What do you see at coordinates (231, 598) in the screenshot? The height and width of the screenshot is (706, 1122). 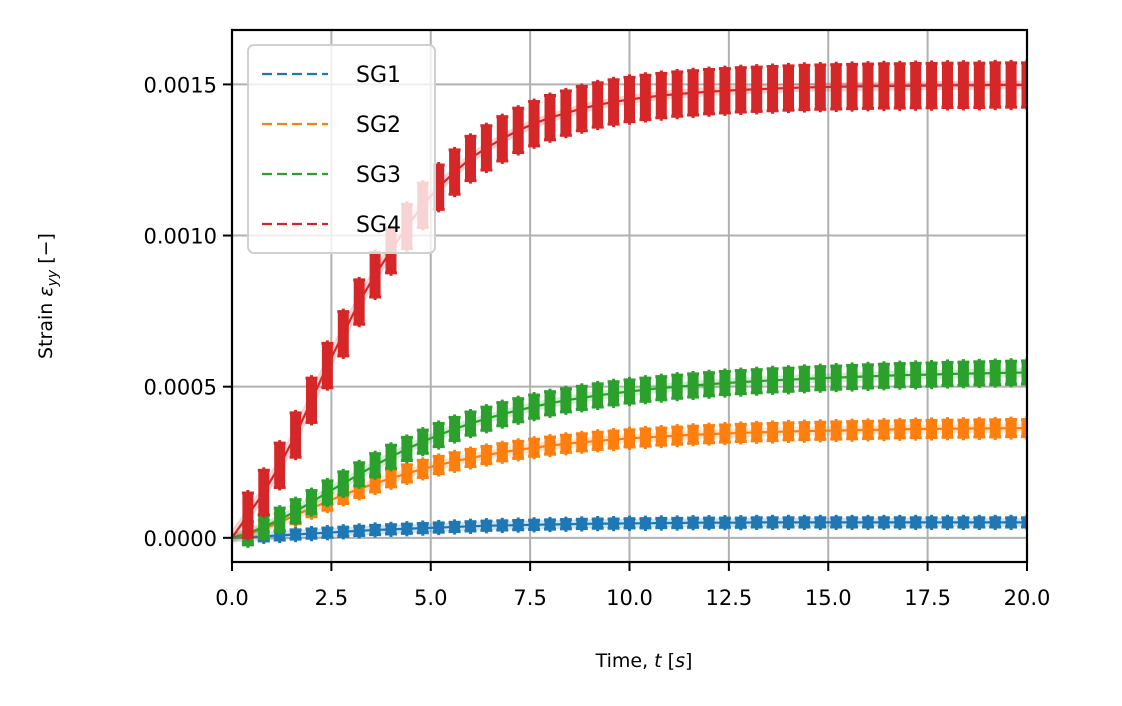 I see `x-tick-label: 0.0` at bounding box center [231, 598].